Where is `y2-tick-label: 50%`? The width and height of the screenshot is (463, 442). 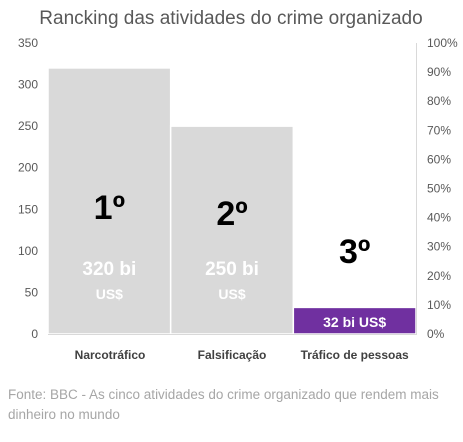 y2-tick-label: 50% is located at coordinates (439, 189).